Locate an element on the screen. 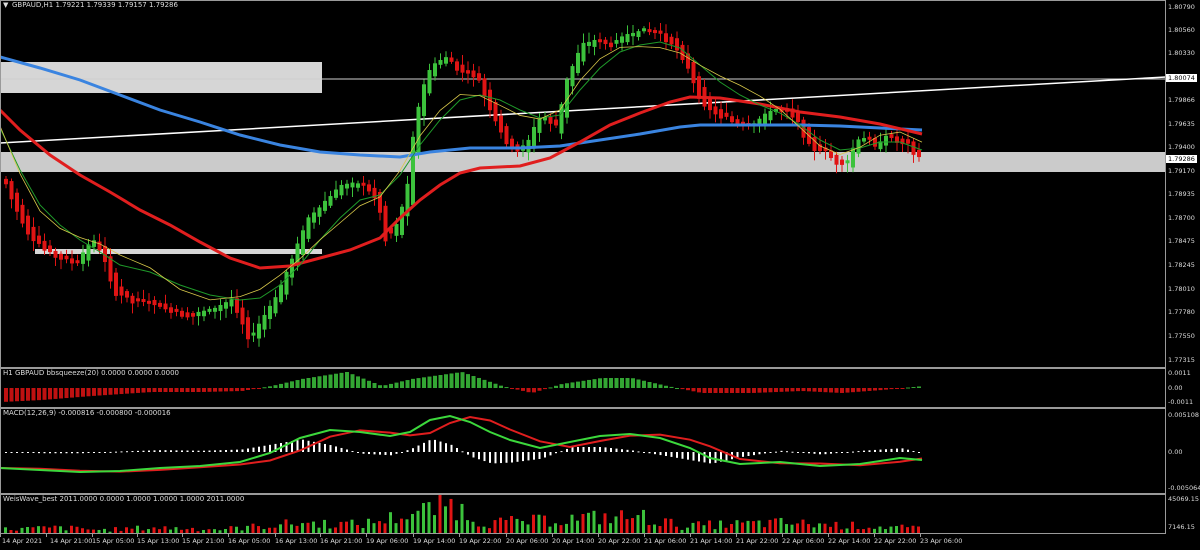 The image size is (1200, 550). time-label: 15 Apr 13:00 is located at coordinates (158, 541).